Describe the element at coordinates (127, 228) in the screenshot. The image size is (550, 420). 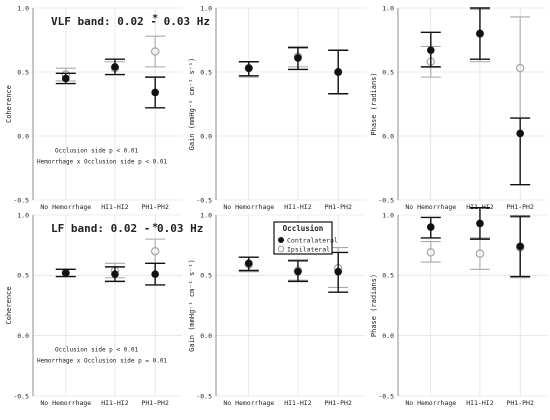
I see `panel-title: LF band: 0.02 - 0.03 Hz` at that location.